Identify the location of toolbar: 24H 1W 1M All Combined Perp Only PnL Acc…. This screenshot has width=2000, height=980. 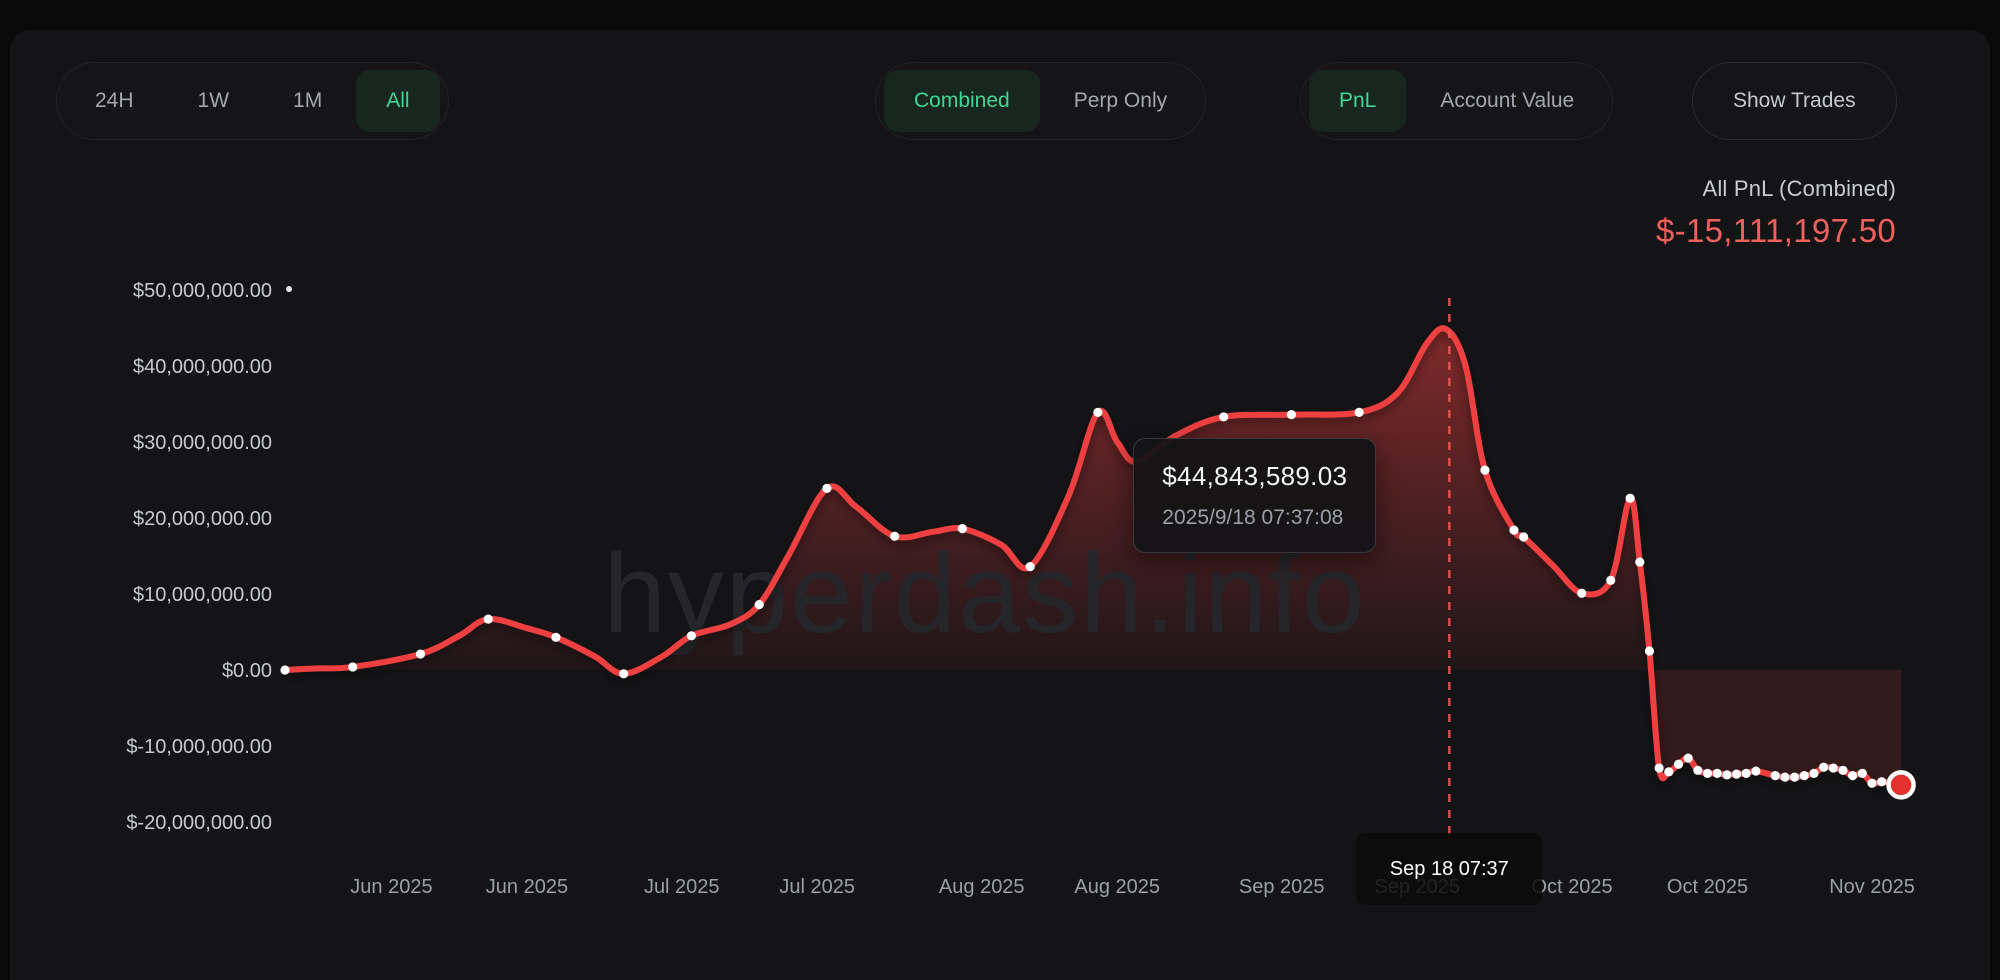
(1000, 101).